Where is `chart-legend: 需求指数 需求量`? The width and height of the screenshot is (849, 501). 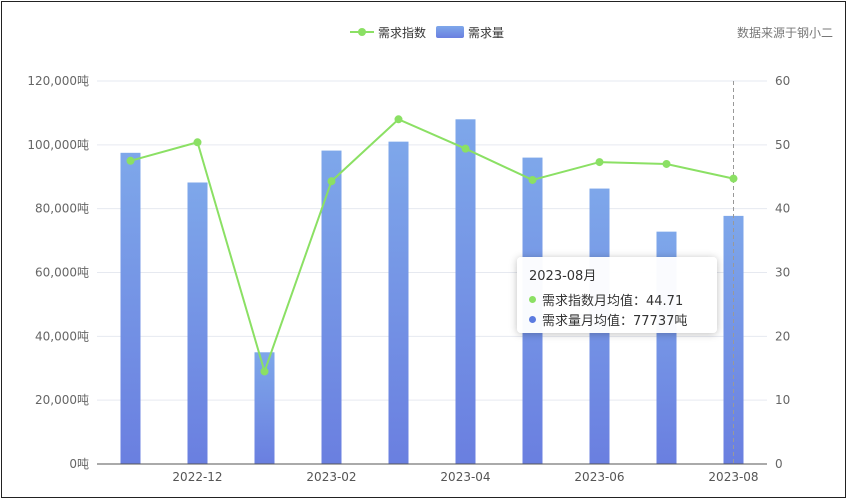
chart-legend: 需求指数 需求量 is located at coordinates (427, 32).